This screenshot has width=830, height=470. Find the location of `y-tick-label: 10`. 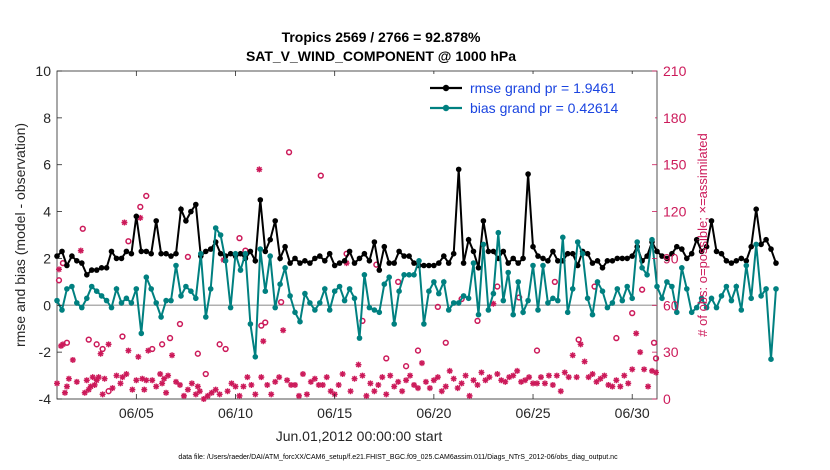

y-tick-label: 10 is located at coordinates (43, 71).